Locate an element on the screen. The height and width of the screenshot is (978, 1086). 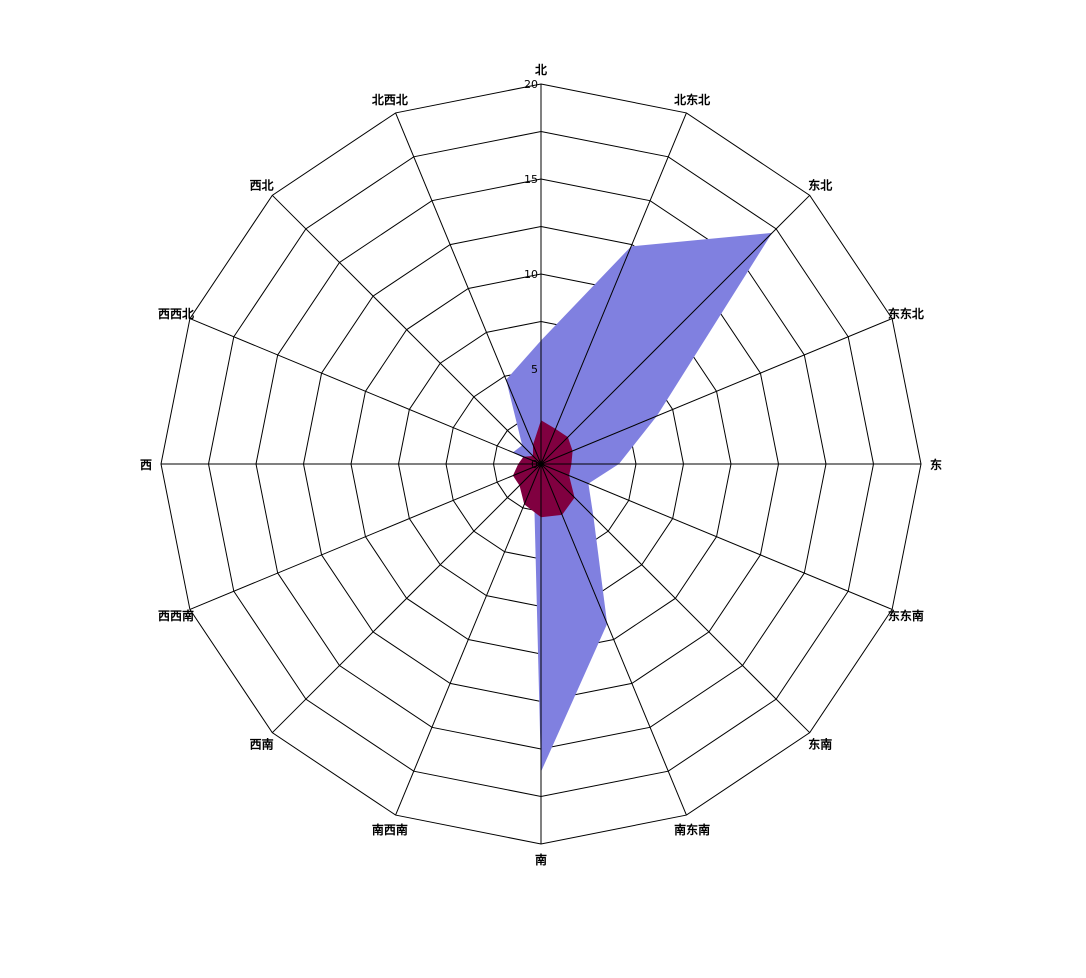
radial-tick-label: 10 is located at coordinates (531, 274).